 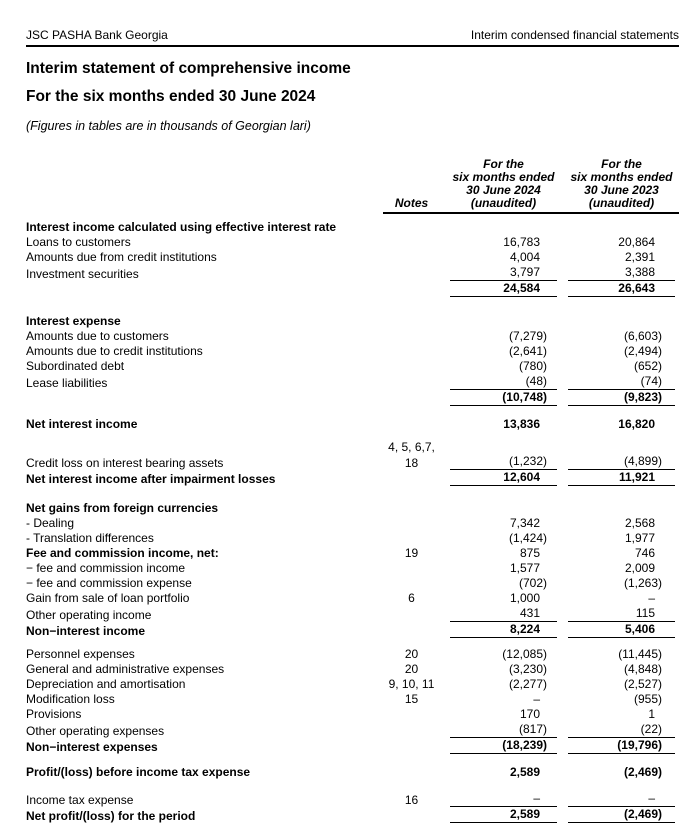 I want to click on table-row: Provisions 170 1, so click(x=352, y=713).